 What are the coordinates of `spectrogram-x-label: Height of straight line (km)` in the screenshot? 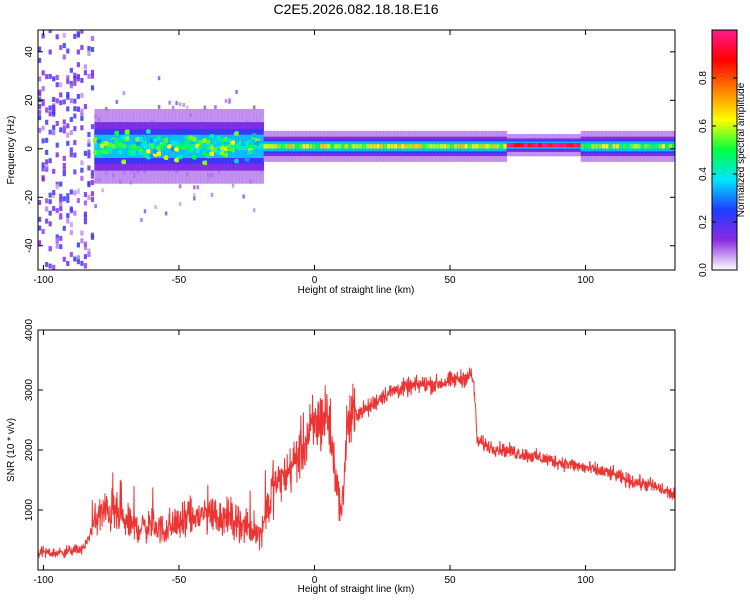 It's located at (356, 290).